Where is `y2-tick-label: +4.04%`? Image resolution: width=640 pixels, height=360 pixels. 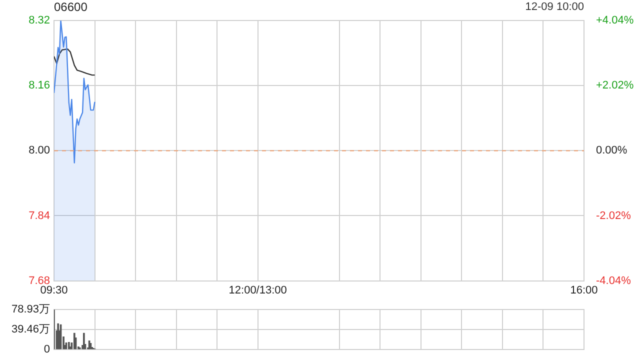
y2-tick-label: +4.04% is located at coordinates (615, 20).